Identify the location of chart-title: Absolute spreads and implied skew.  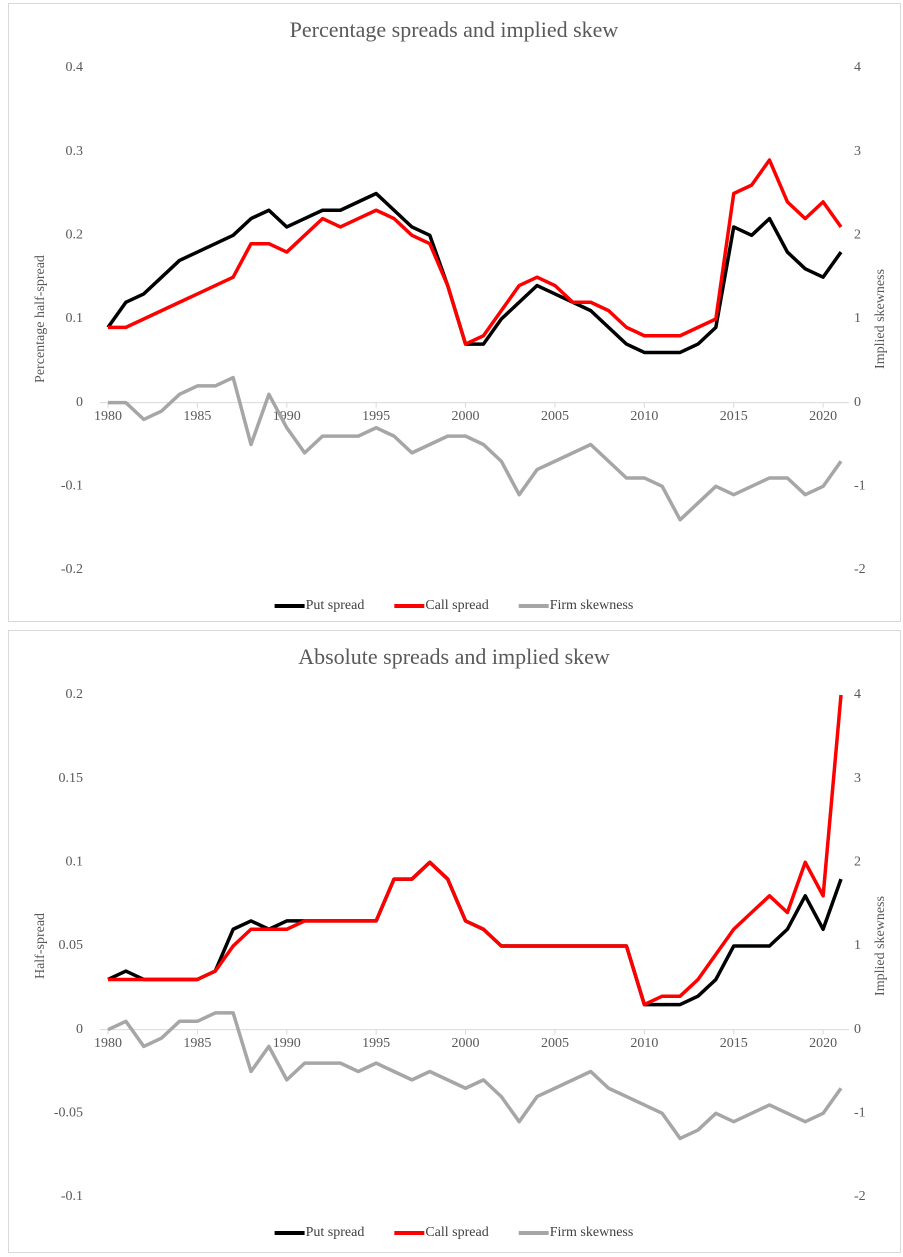
(454, 656).